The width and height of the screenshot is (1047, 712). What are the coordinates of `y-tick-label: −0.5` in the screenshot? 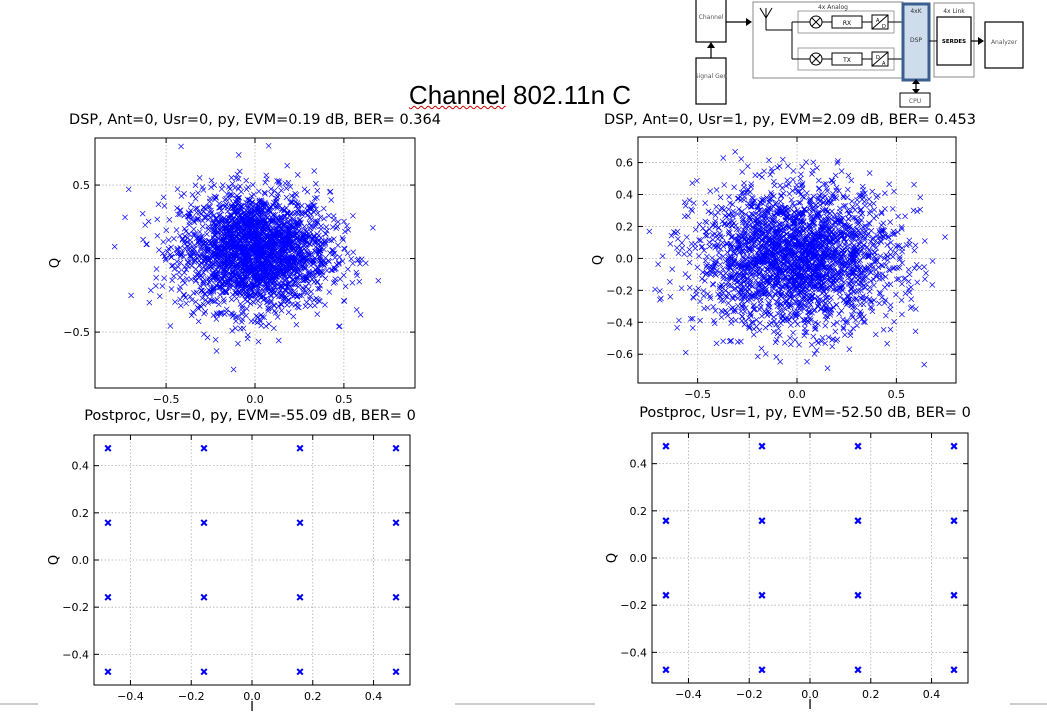 It's located at (76, 332).